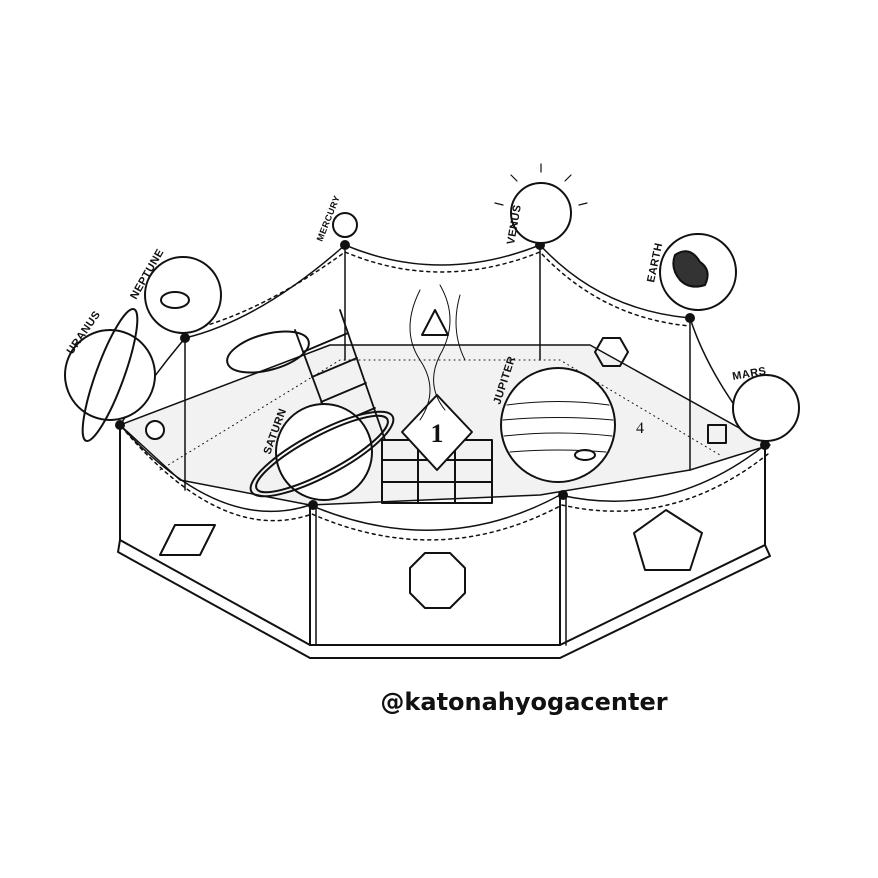 The image size is (878, 878). I want to click on smoke, so click(437, 352).